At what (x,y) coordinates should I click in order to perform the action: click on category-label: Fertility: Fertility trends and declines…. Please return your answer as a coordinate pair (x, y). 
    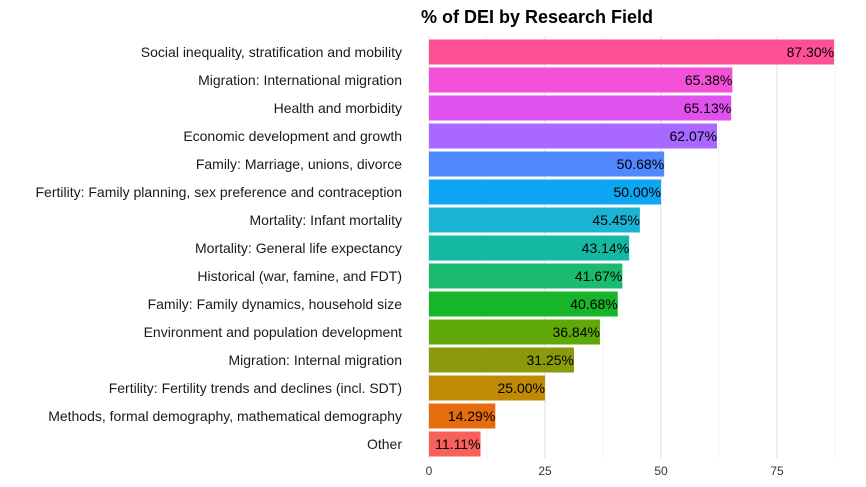
    Looking at the image, I should click on (255, 388).